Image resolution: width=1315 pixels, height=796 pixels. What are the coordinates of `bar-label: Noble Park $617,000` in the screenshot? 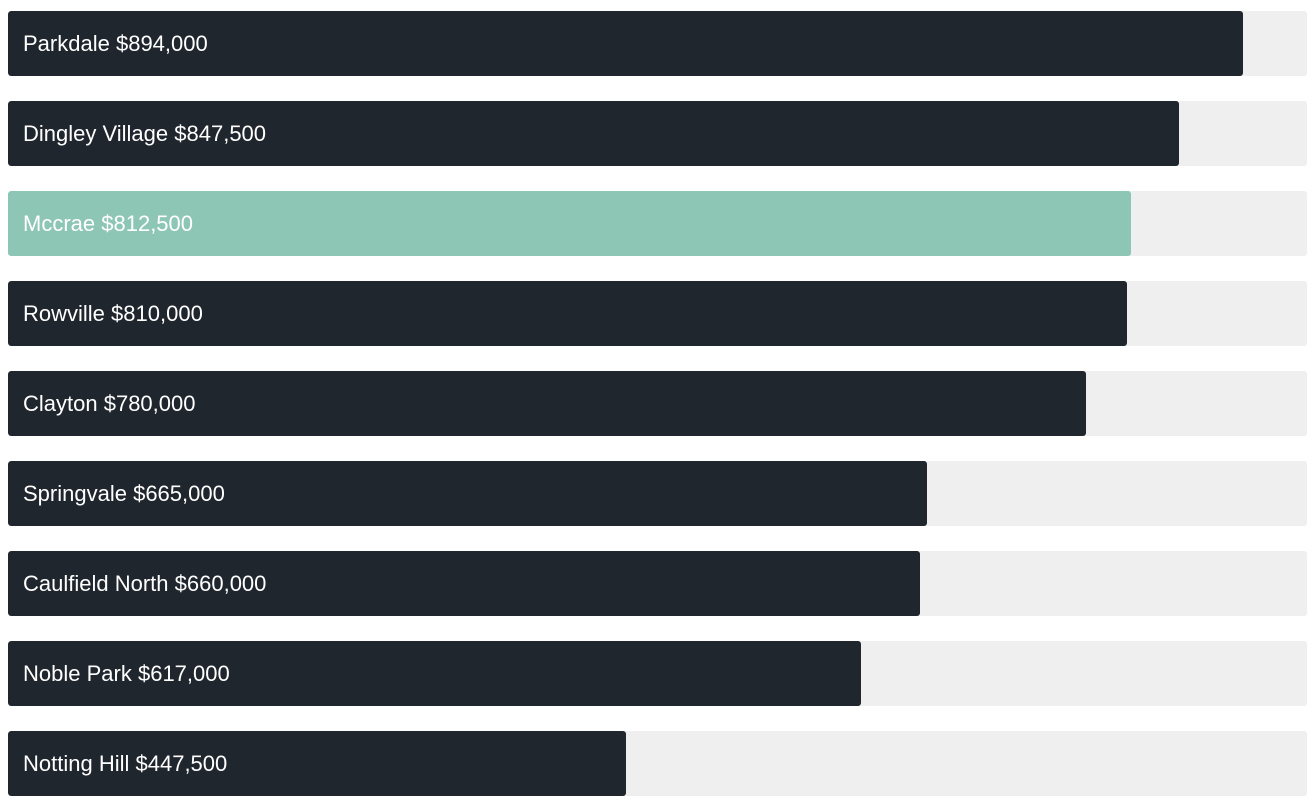 It's located at (126, 673).